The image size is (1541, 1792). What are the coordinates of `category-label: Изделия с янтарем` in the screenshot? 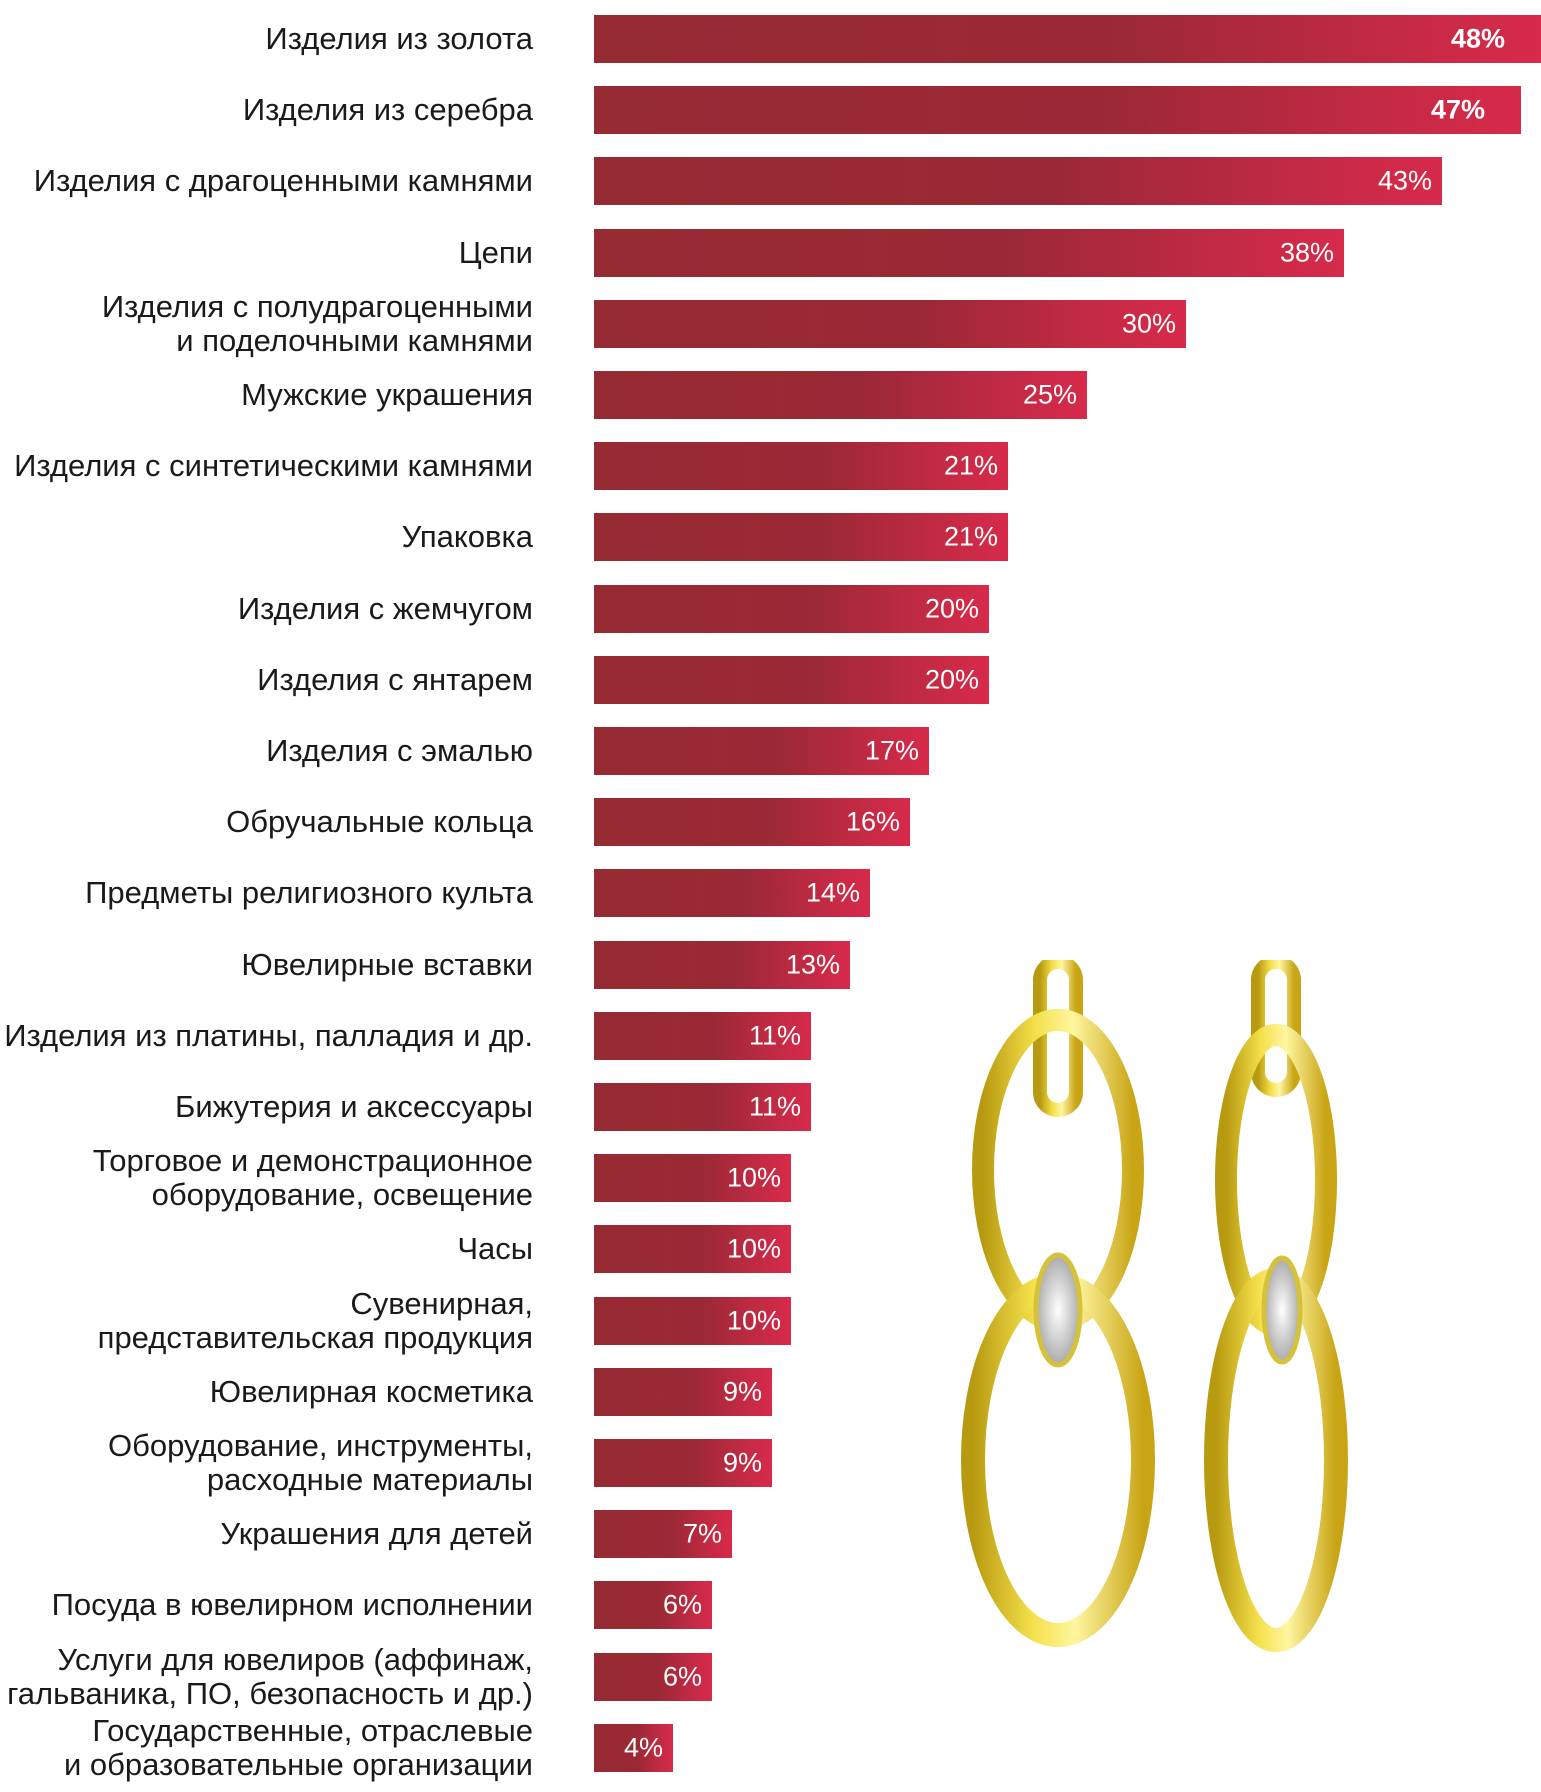 It's located at (395, 679).